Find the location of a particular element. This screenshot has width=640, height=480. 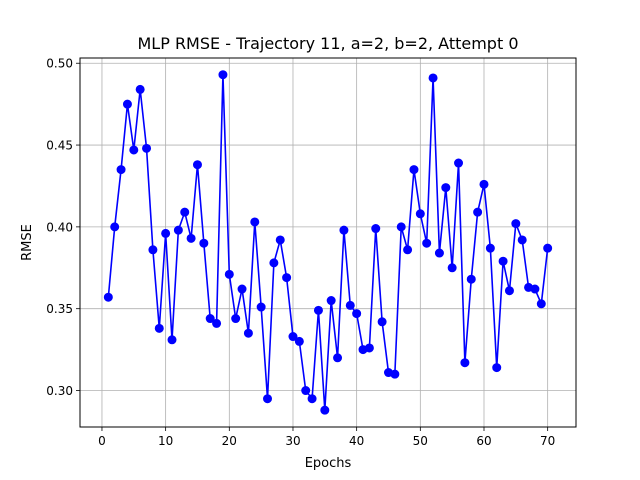

y-axis-ticks: 0.30 0.35 0.40 0.45 0.50 is located at coordinates (63, 227).